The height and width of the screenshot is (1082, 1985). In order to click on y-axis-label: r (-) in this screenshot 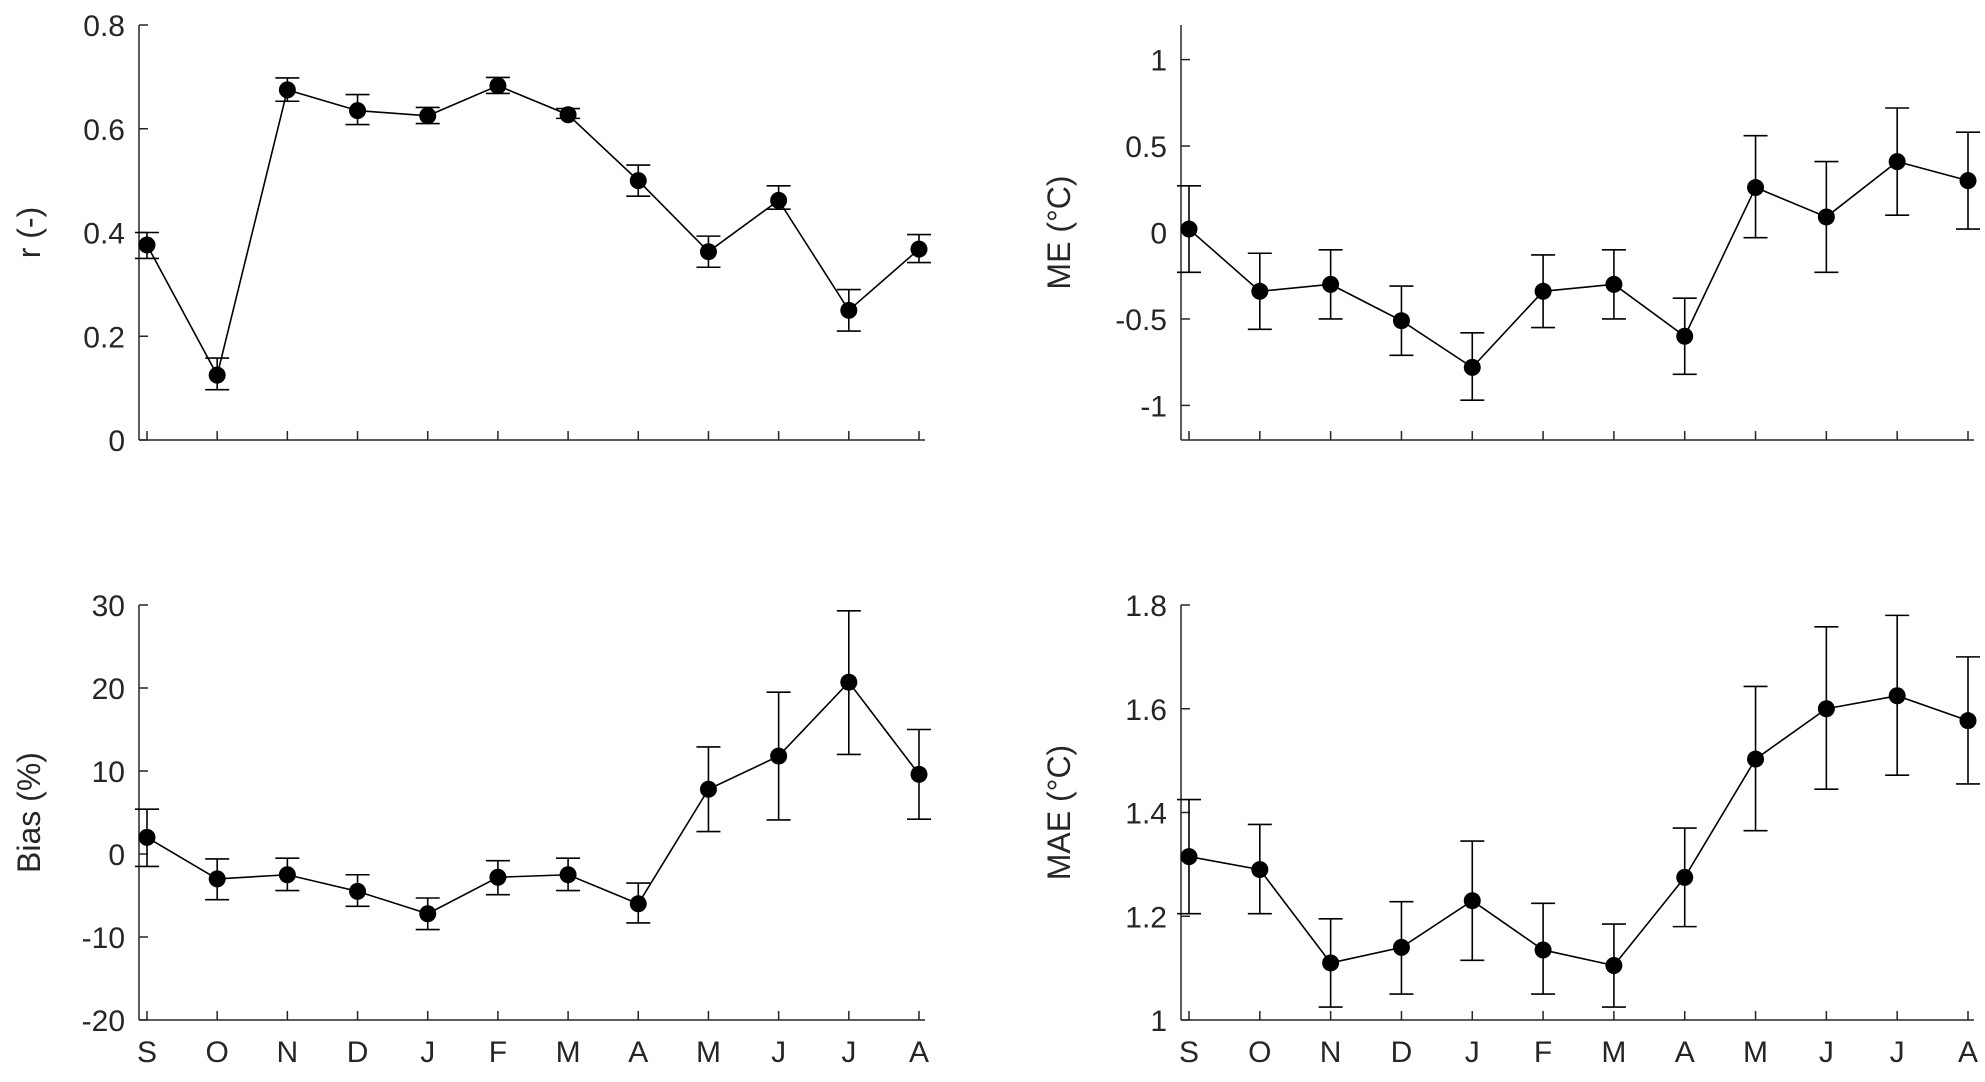, I will do `click(29, 233)`.